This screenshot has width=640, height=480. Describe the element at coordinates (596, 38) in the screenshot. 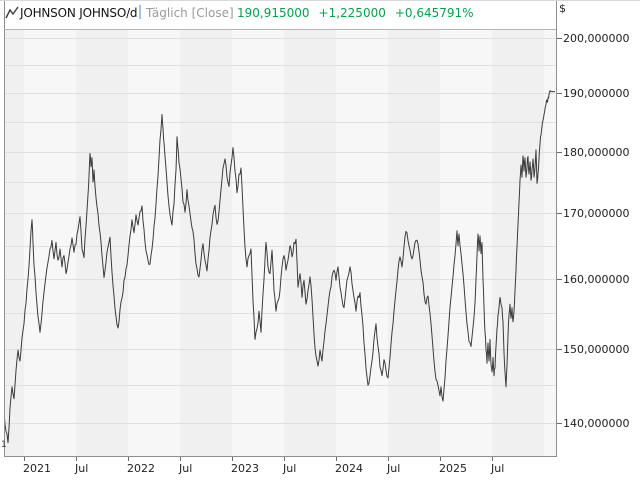

I see `y-axis-label: 200,000000` at that location.